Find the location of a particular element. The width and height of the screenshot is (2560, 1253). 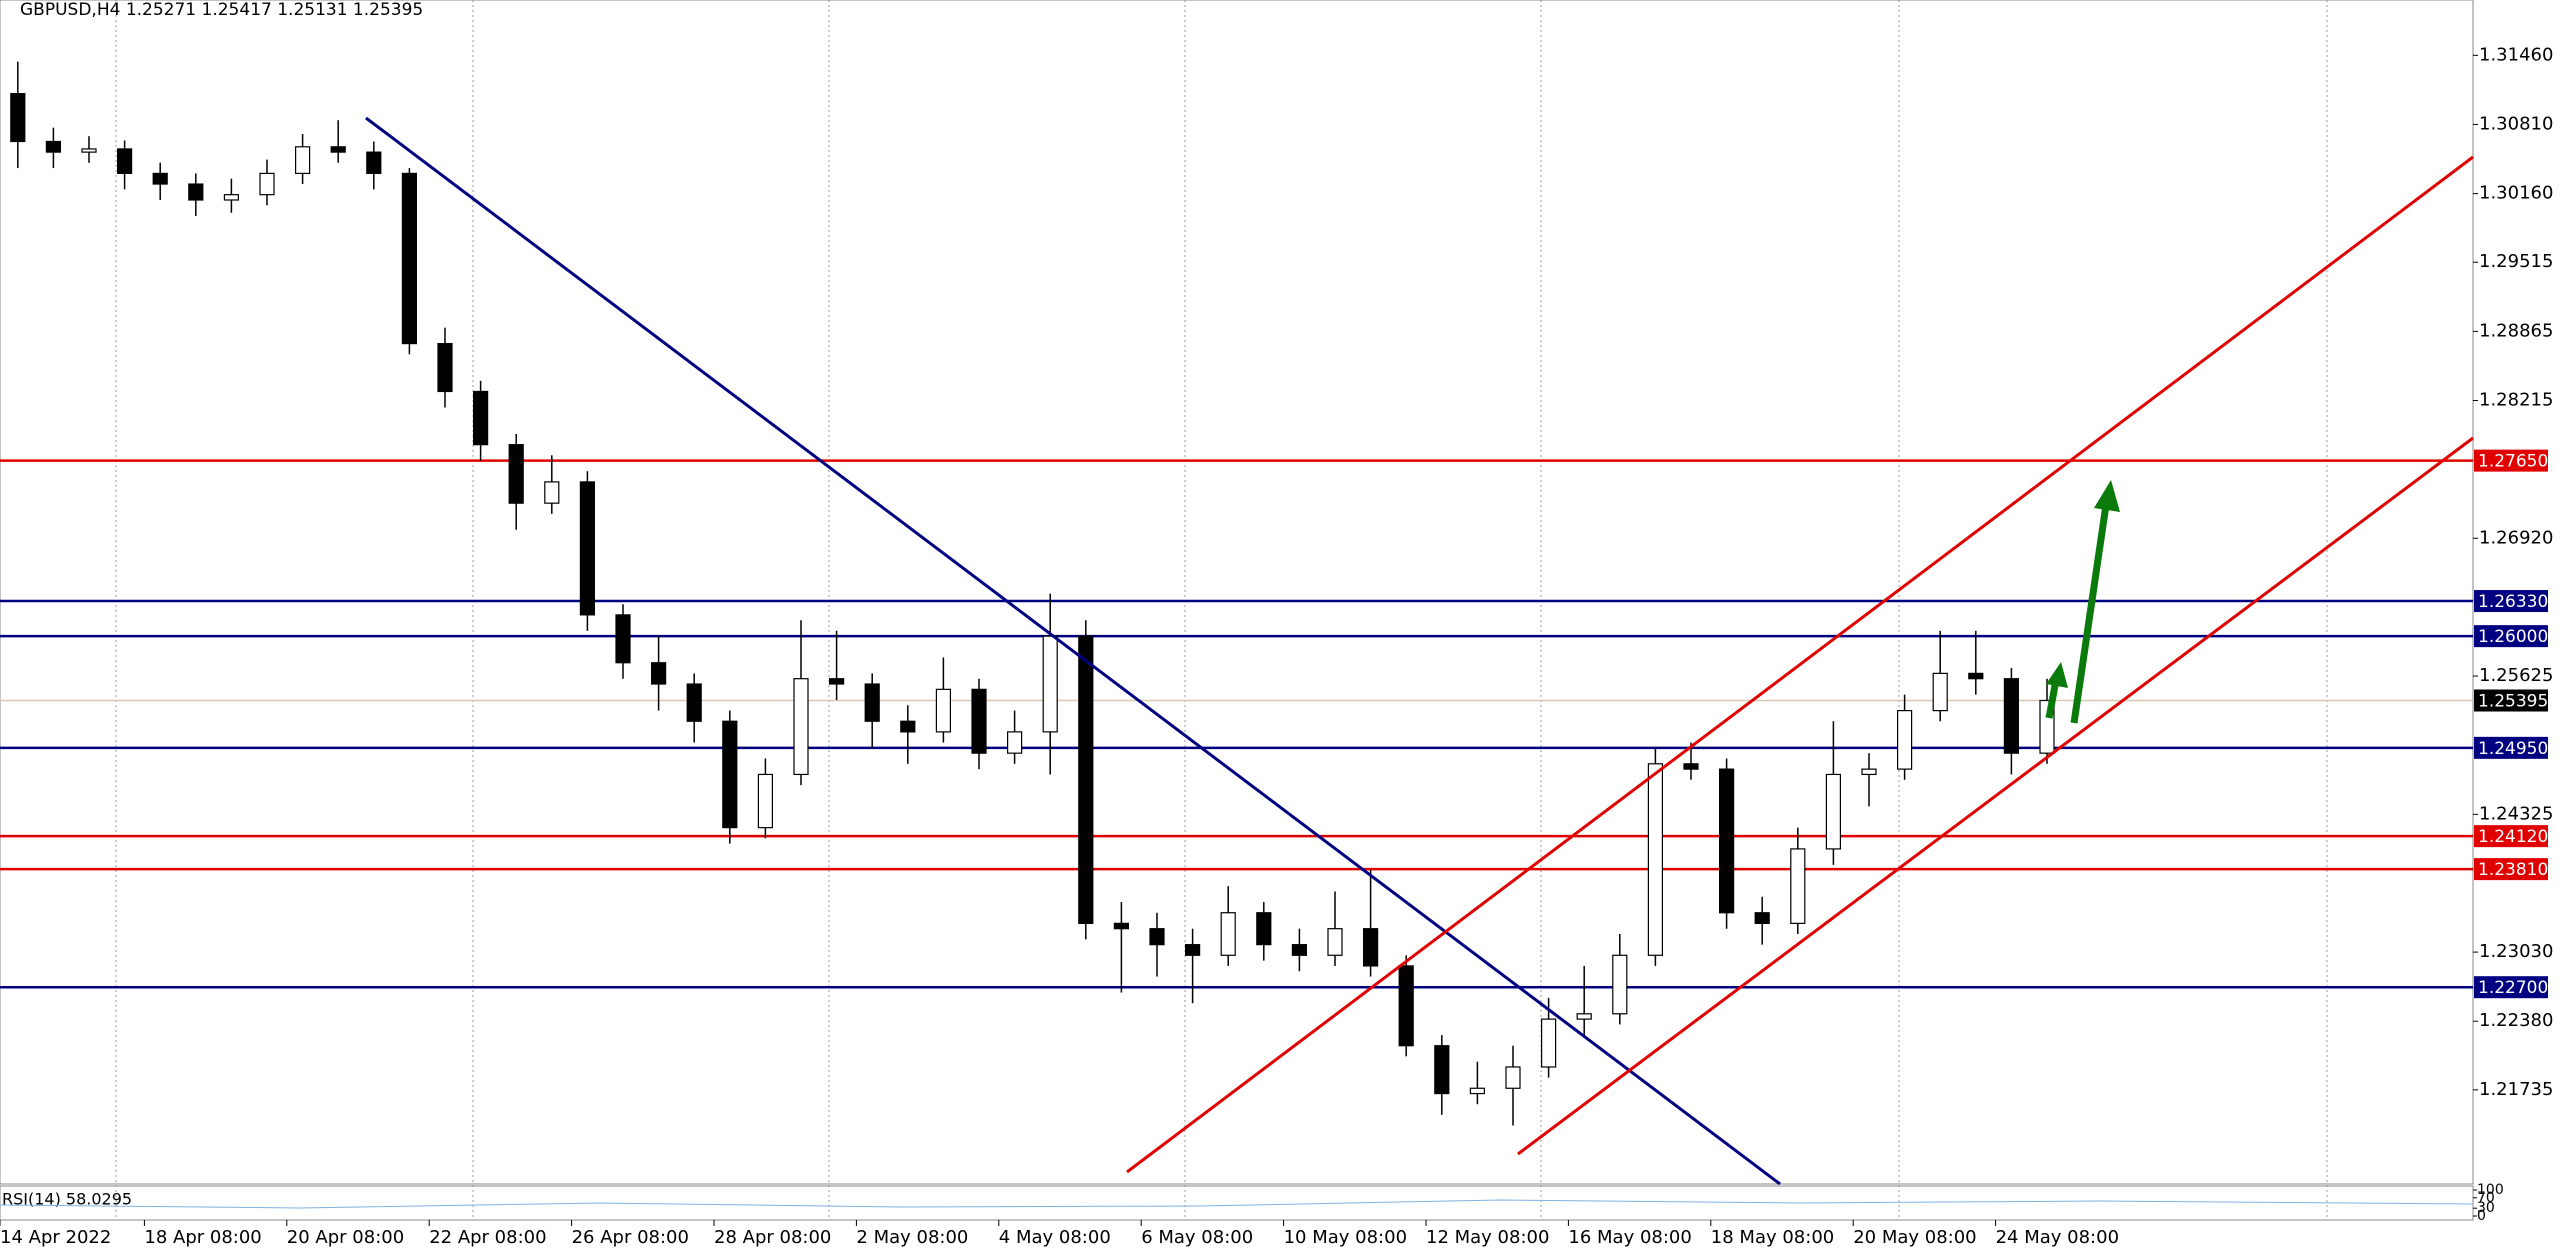

level-label: 1.27650 is located at coordinates (2513, 462).